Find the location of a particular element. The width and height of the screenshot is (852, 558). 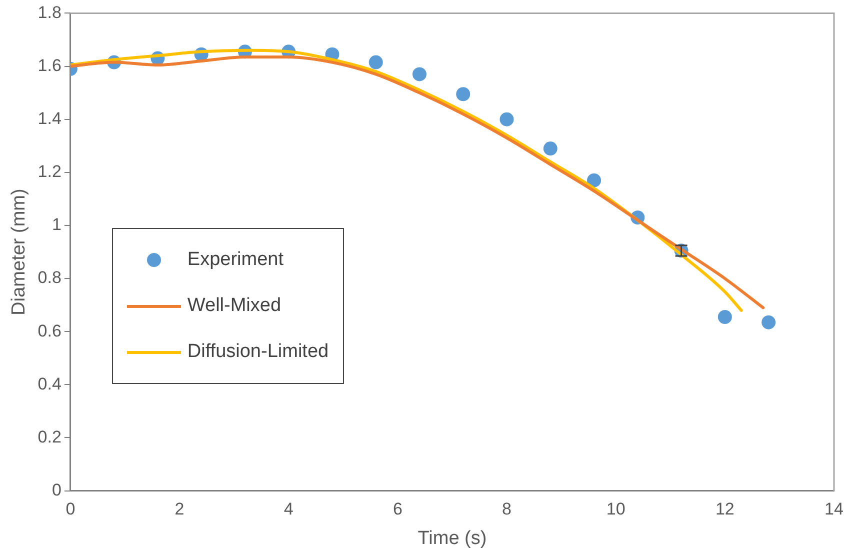

x-tick-label: 6 is located at coordinates (397, 509).